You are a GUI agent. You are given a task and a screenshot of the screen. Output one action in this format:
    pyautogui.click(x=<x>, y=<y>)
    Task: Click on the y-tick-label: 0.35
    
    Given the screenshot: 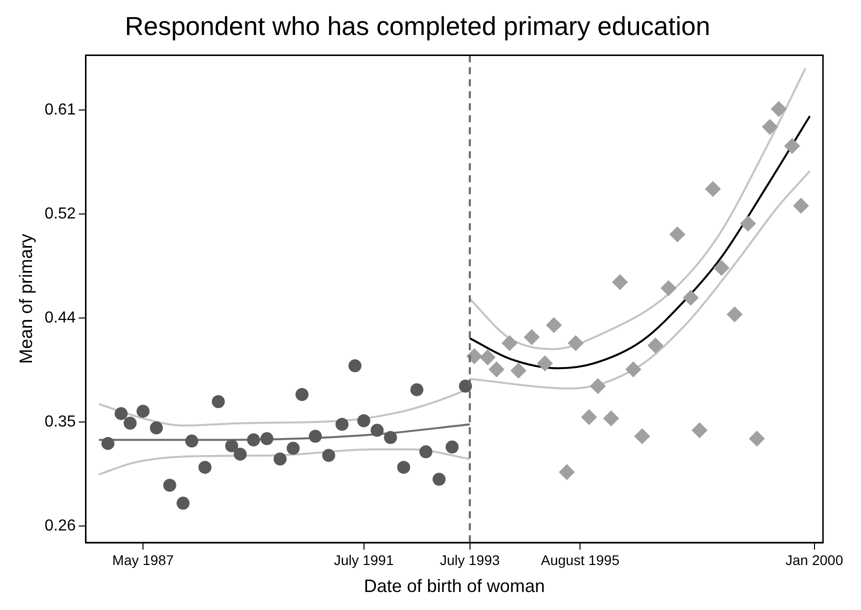 What is the action you would take?
    pyautogui.click(x=60, y=421)
    